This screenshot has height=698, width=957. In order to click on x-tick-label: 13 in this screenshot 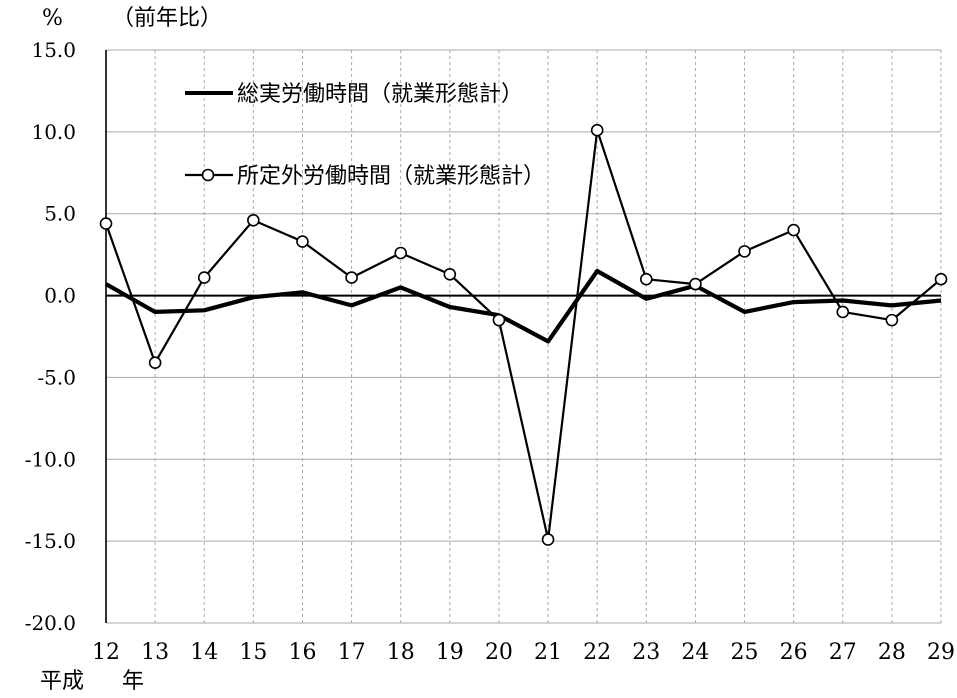, I will do `click(155, 652)`.